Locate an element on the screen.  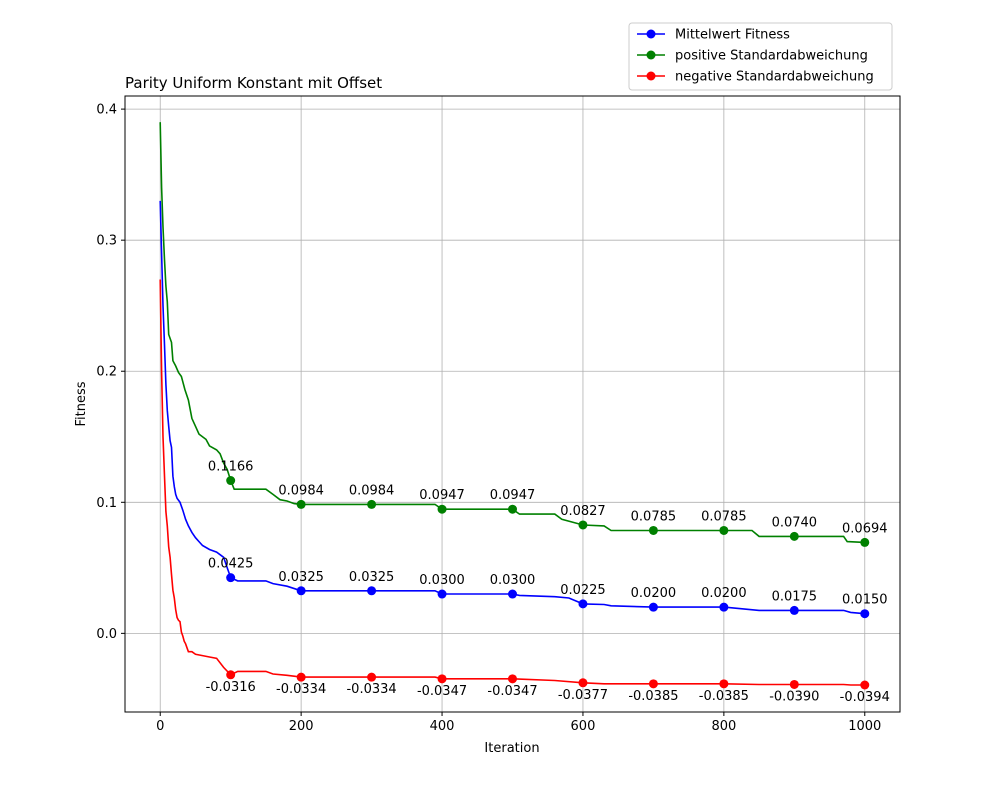
y-tick-label: 0.3 is located at coordinates (106, 241).